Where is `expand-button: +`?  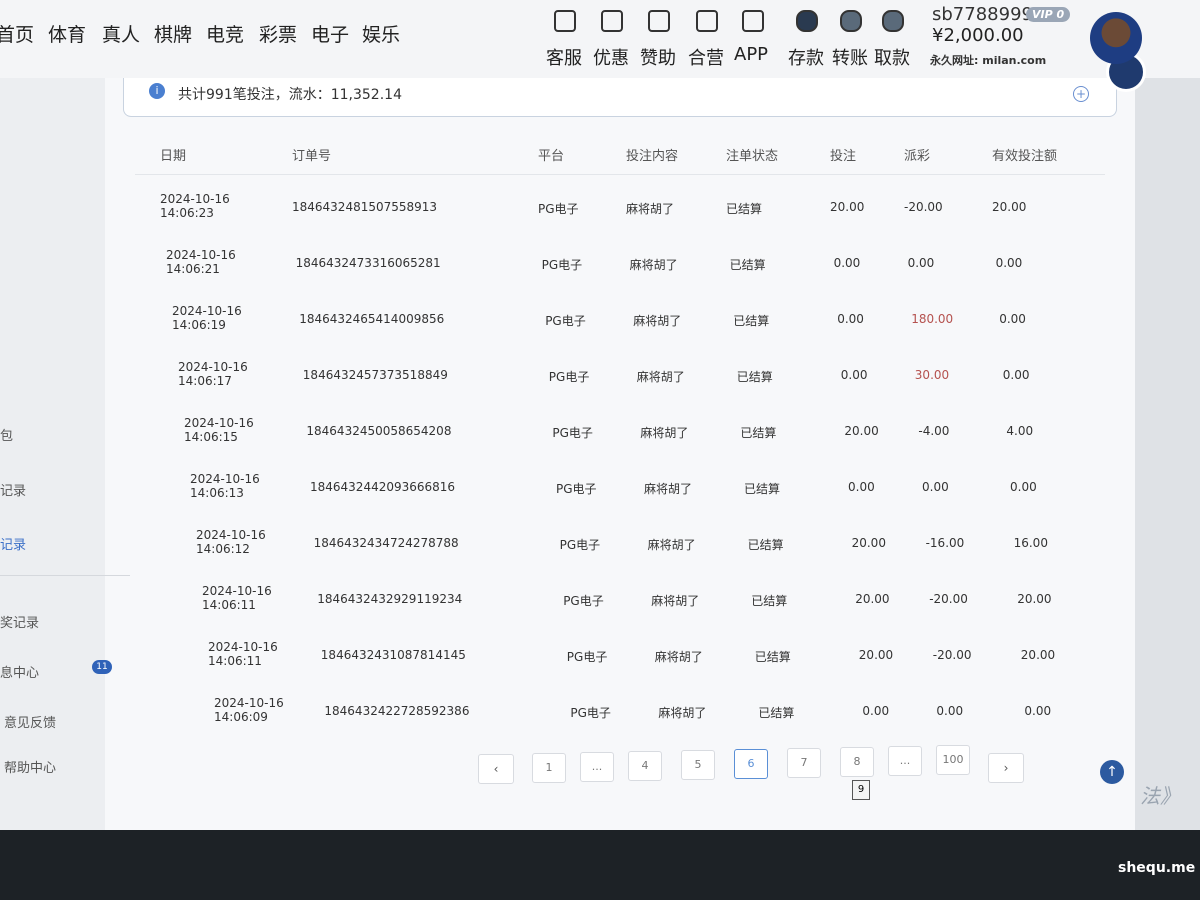
expand-button: + is located at coordinates (1081, 94).